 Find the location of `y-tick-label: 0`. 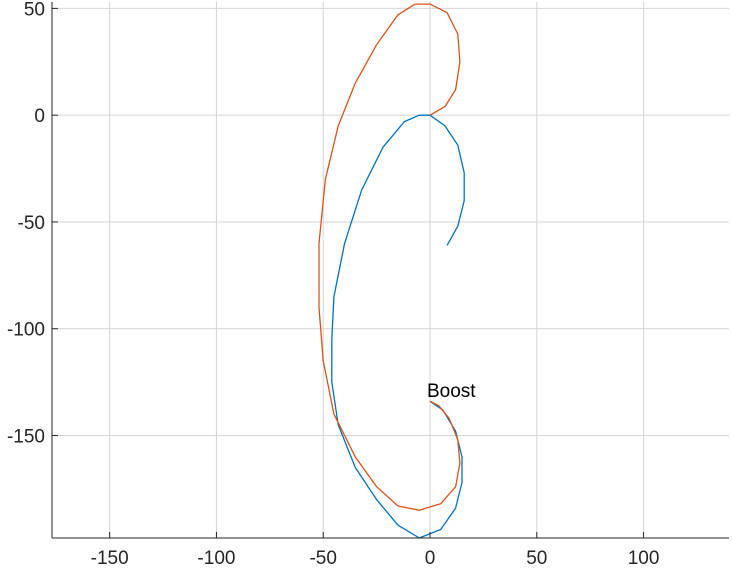

y-tick-label: 0 is located at coordinates (39, 116).